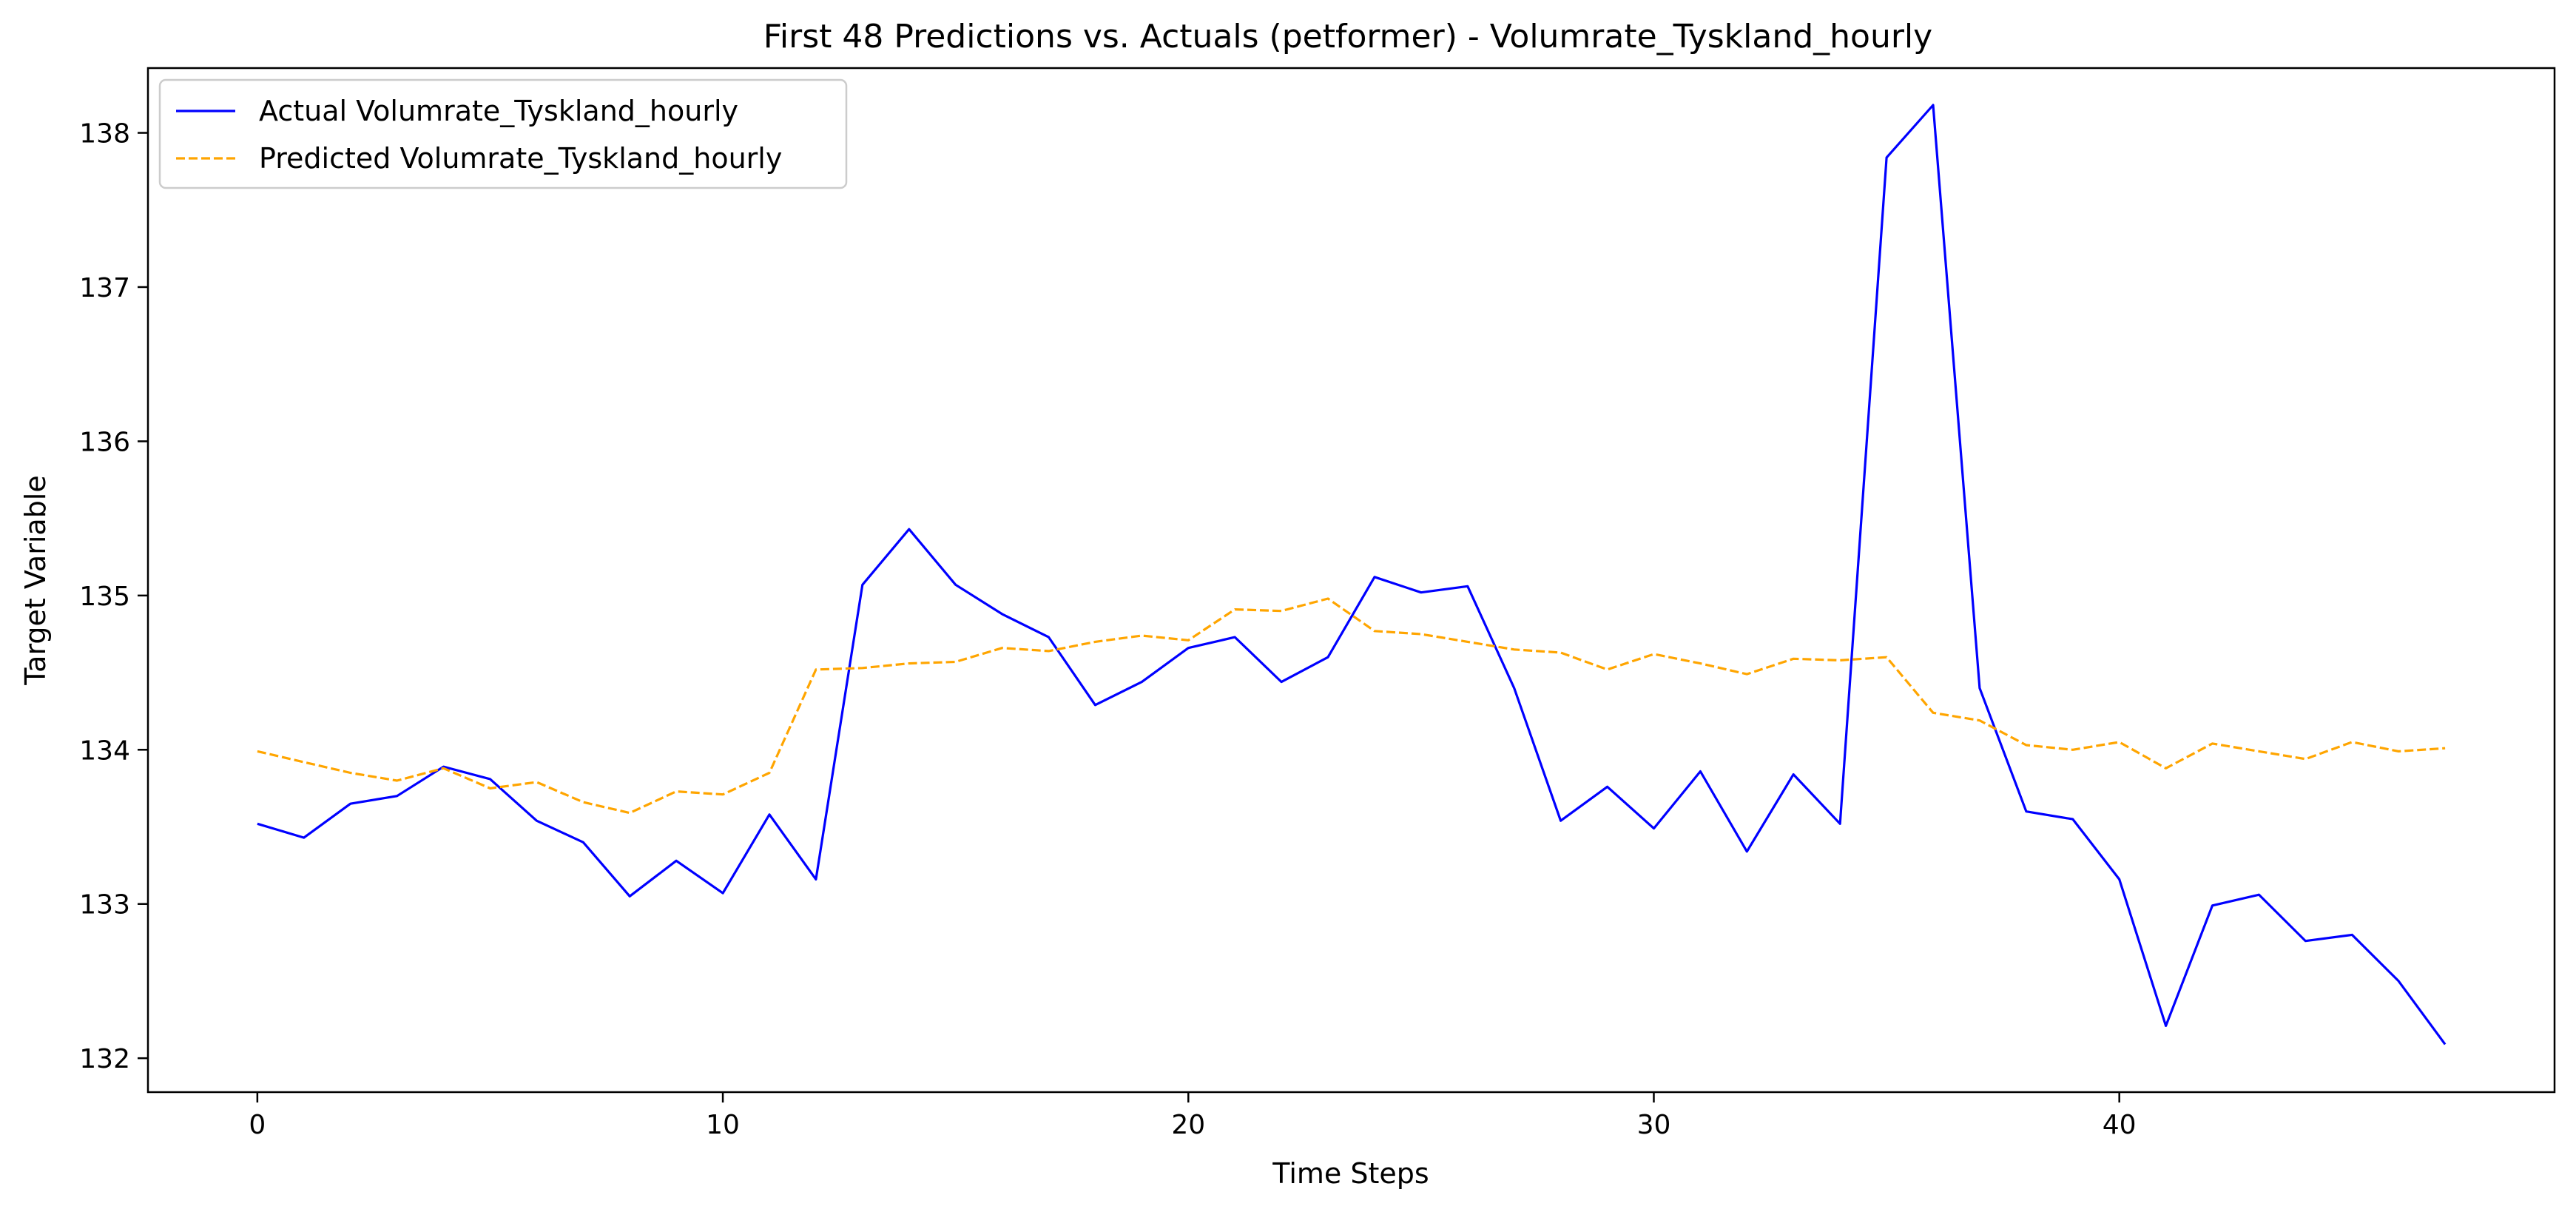 This screenshot has height=1212, width=2576. I want to click on y-tick-label: 134, so click(104, 751).